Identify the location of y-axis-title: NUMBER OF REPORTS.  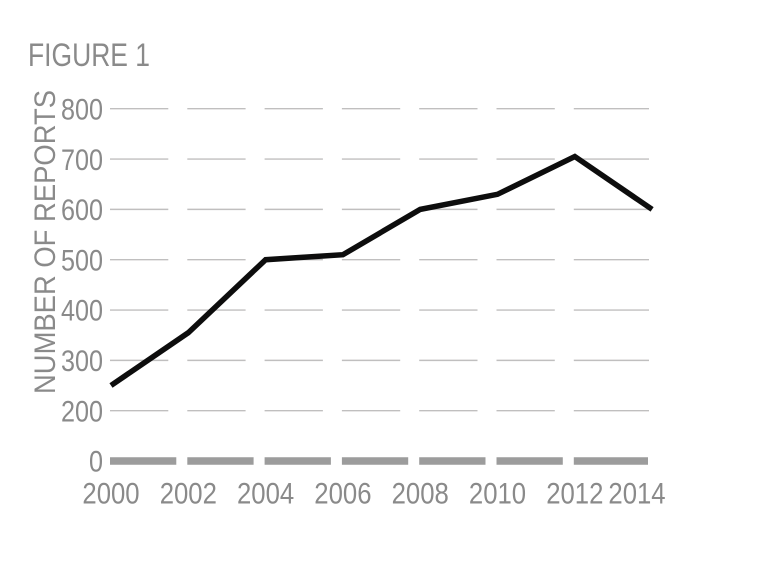
(45, 242).